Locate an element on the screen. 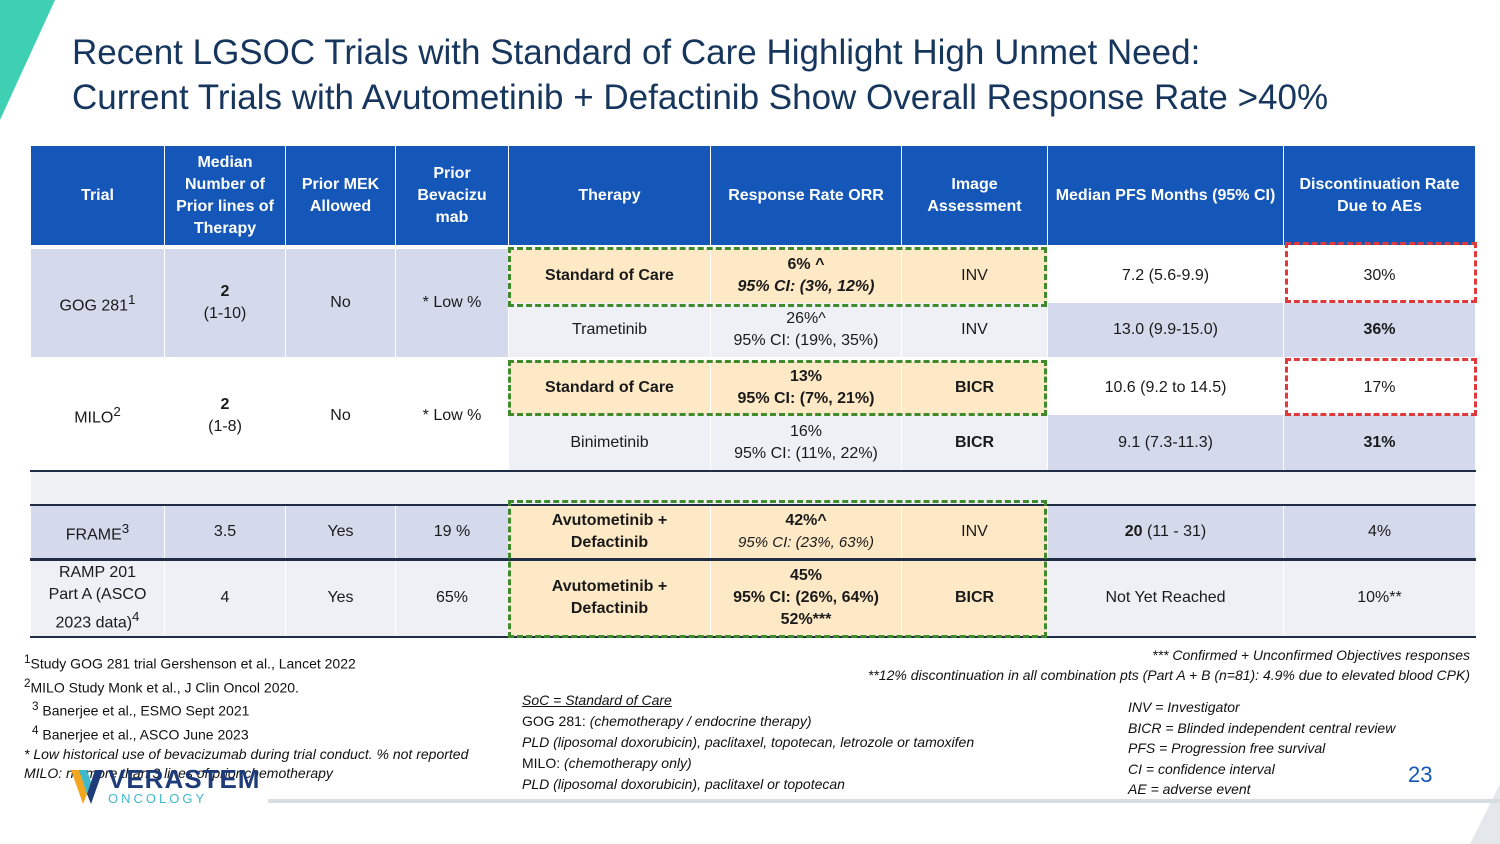  orr-cell: 16% 95% CI: (11%, 22%) is located at coordinates (806, 443).